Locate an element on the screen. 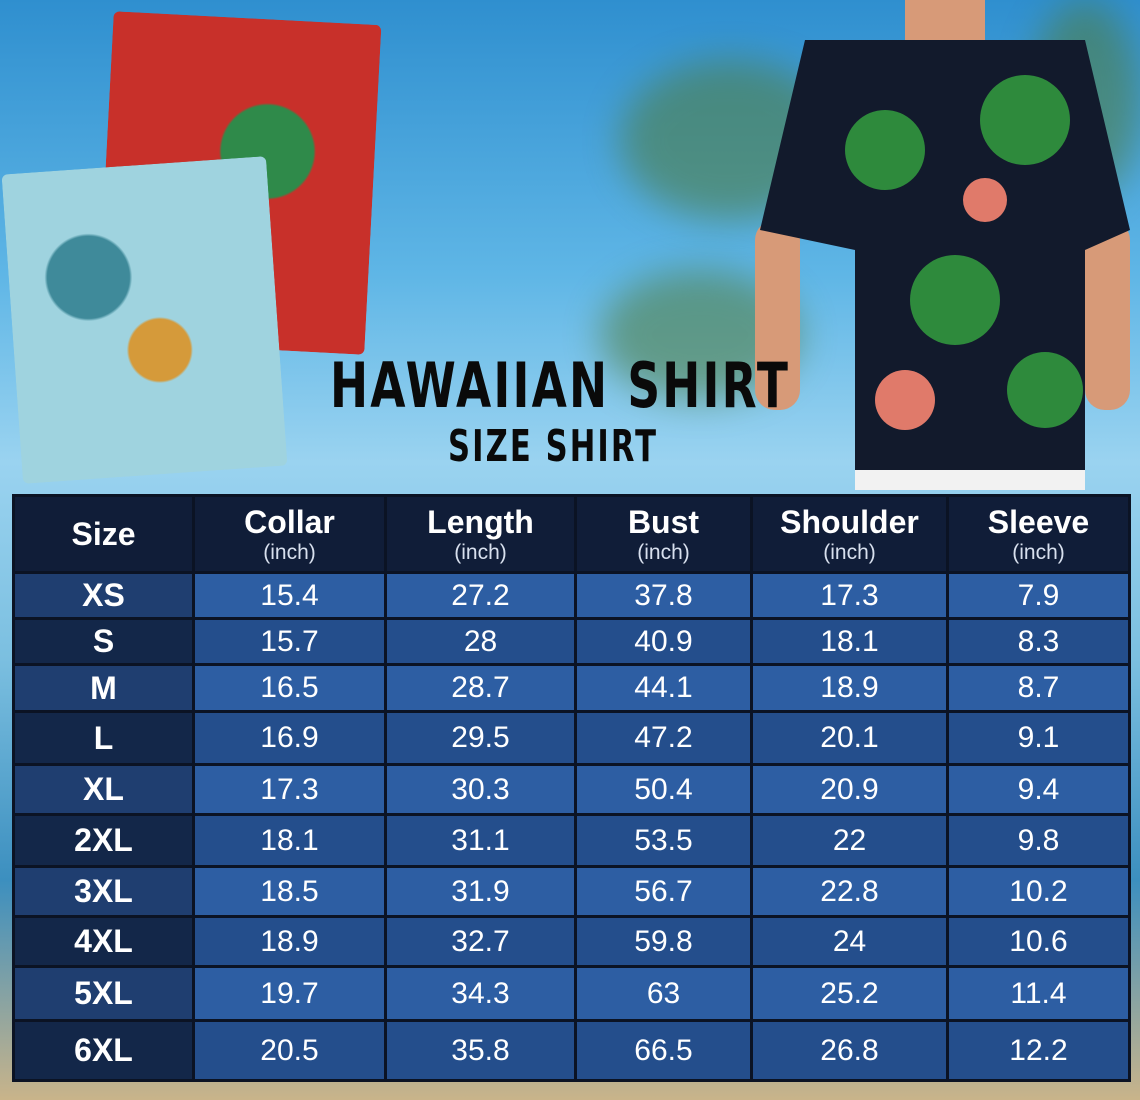 The height and width of the screenshot is (1100, 1140). cell-shoulder: 22 is located at coordinates (849, 840).